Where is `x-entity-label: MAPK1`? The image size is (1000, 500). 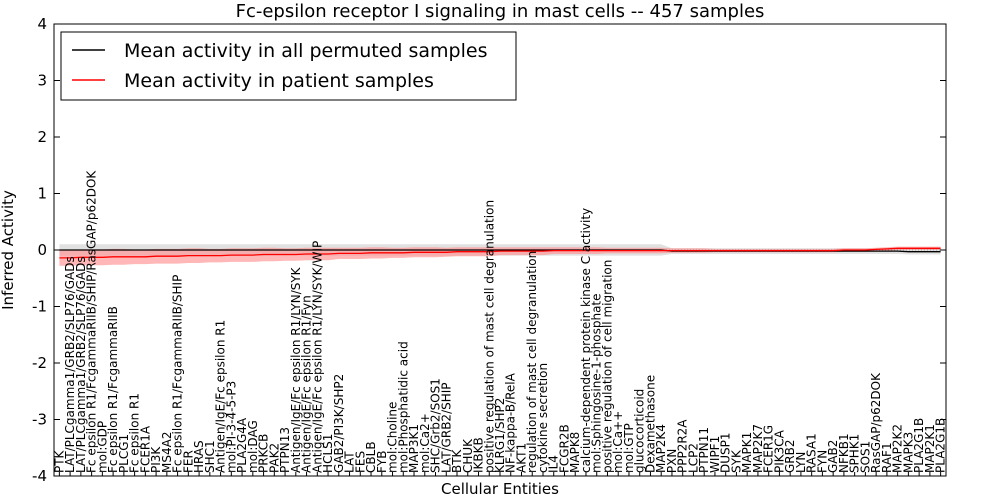
x-entity-label: MAPK1 is located at coordinates (747, 452).